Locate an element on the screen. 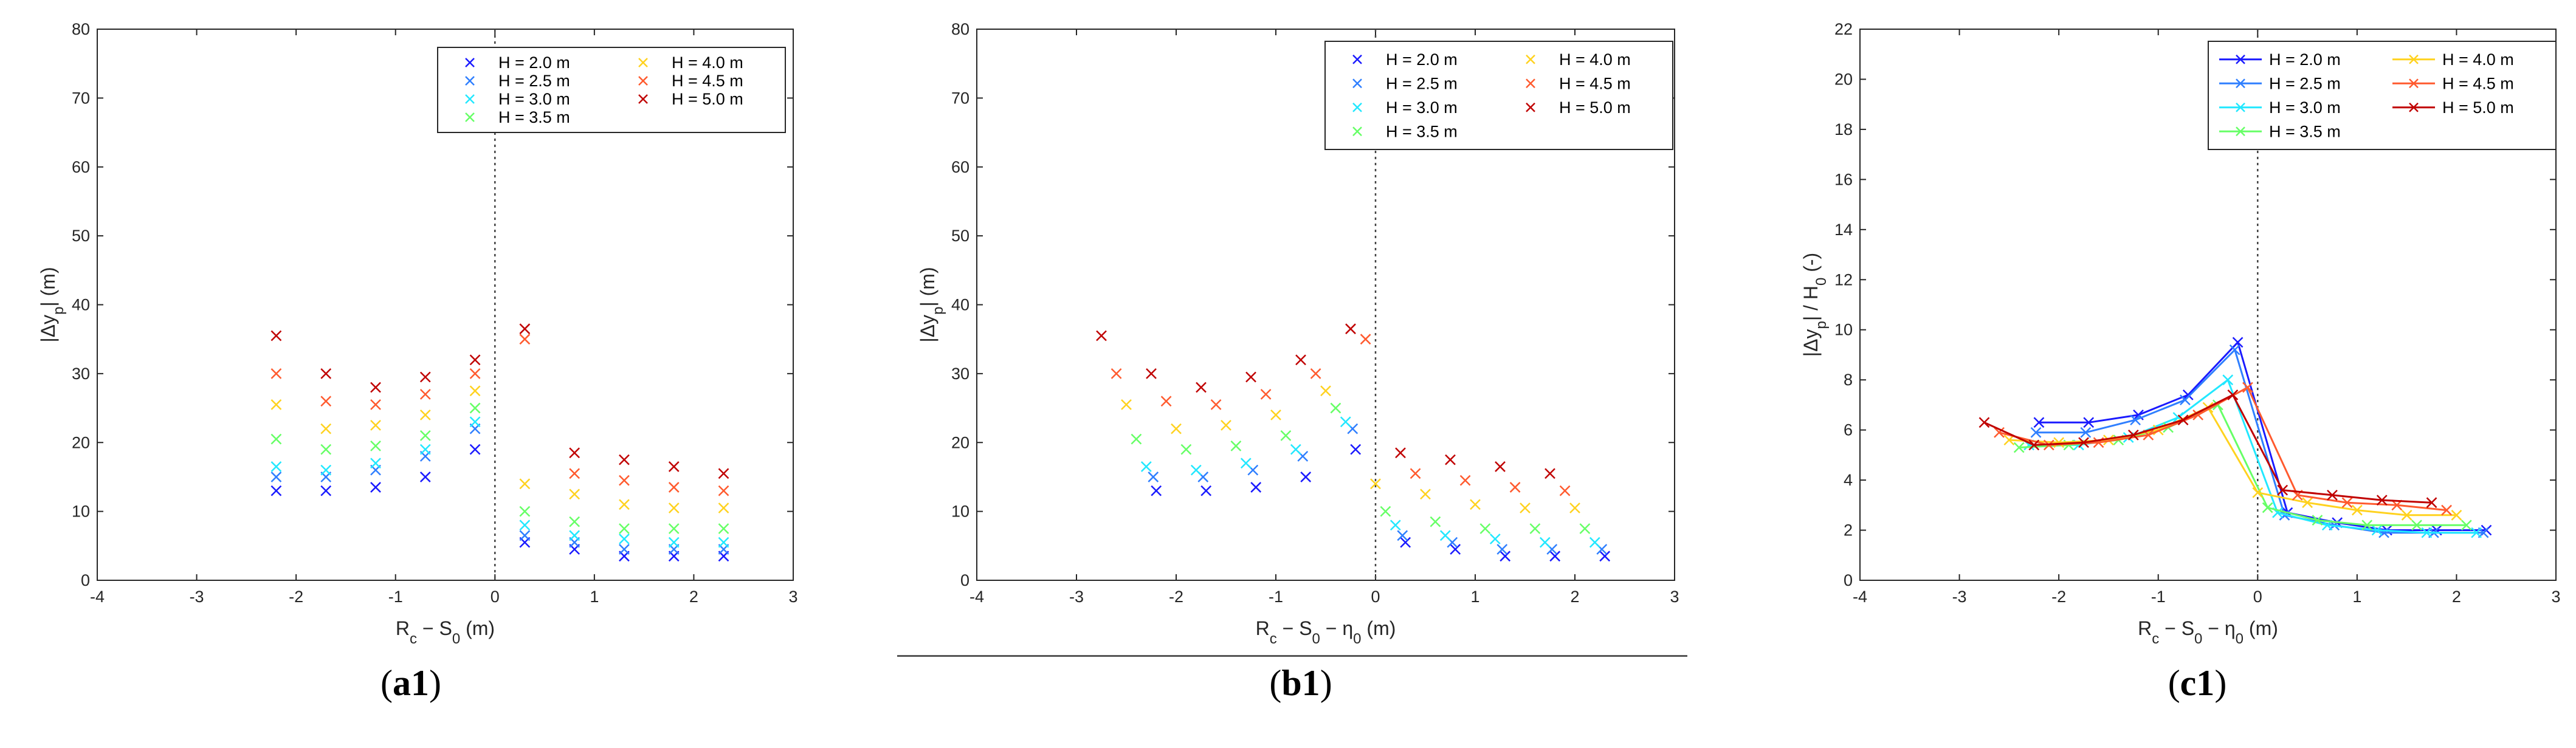 The image size is (2576, 748). y-tick-label: 8 is located at coordinates (1848, 380).